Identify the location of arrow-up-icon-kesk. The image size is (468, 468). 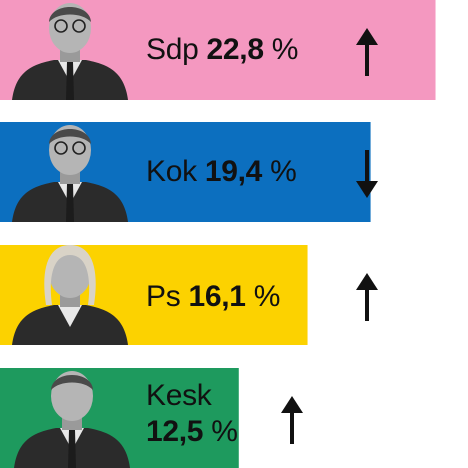
(292, 420).